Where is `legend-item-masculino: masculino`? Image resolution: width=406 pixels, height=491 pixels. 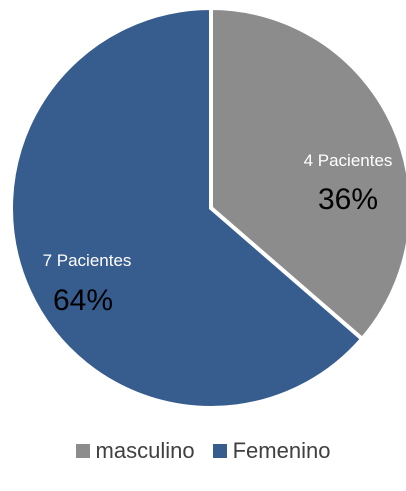 legend-item-masculino: masculino is located at coordinates (135, 451).